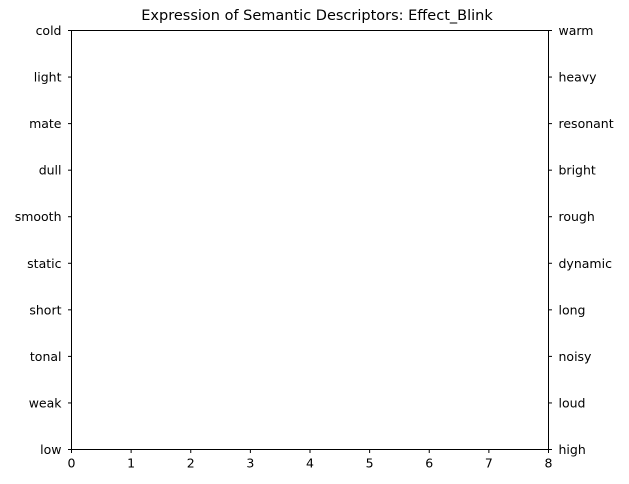 This screenshot has width=629, height=484. Describe the element at coordinates (250, 463) in the screenshot. I see `x-tick-label: 3` at that location.